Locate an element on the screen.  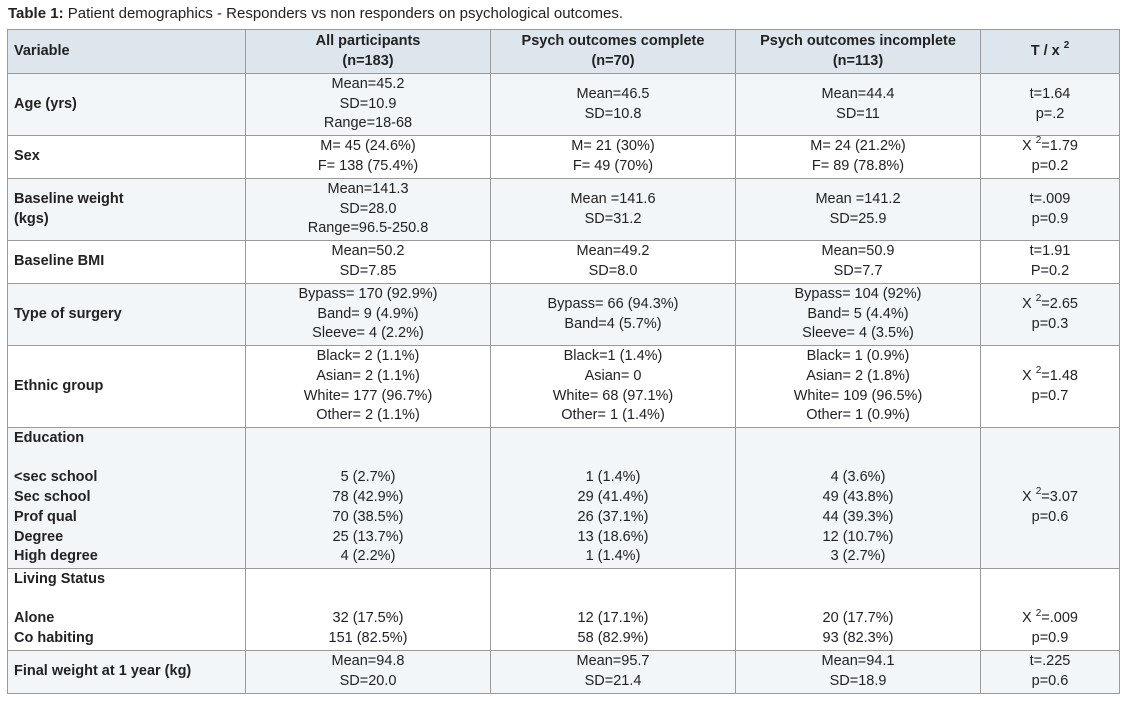
cell-line: P=0.2 is located at coordinates (1050, 271).